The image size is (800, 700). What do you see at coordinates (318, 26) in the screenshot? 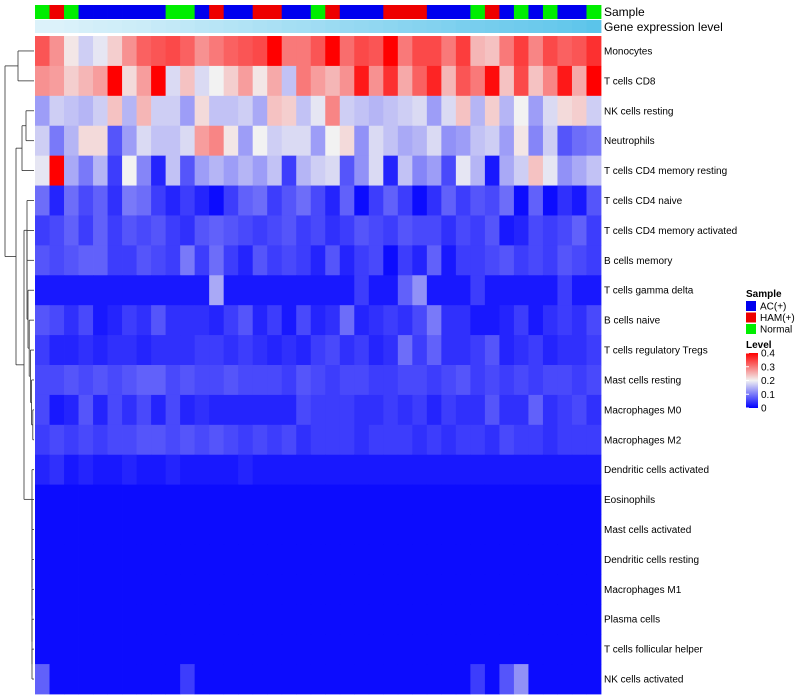
I see `gene-expression-annotation-bar` at bounding box center [318, 26].